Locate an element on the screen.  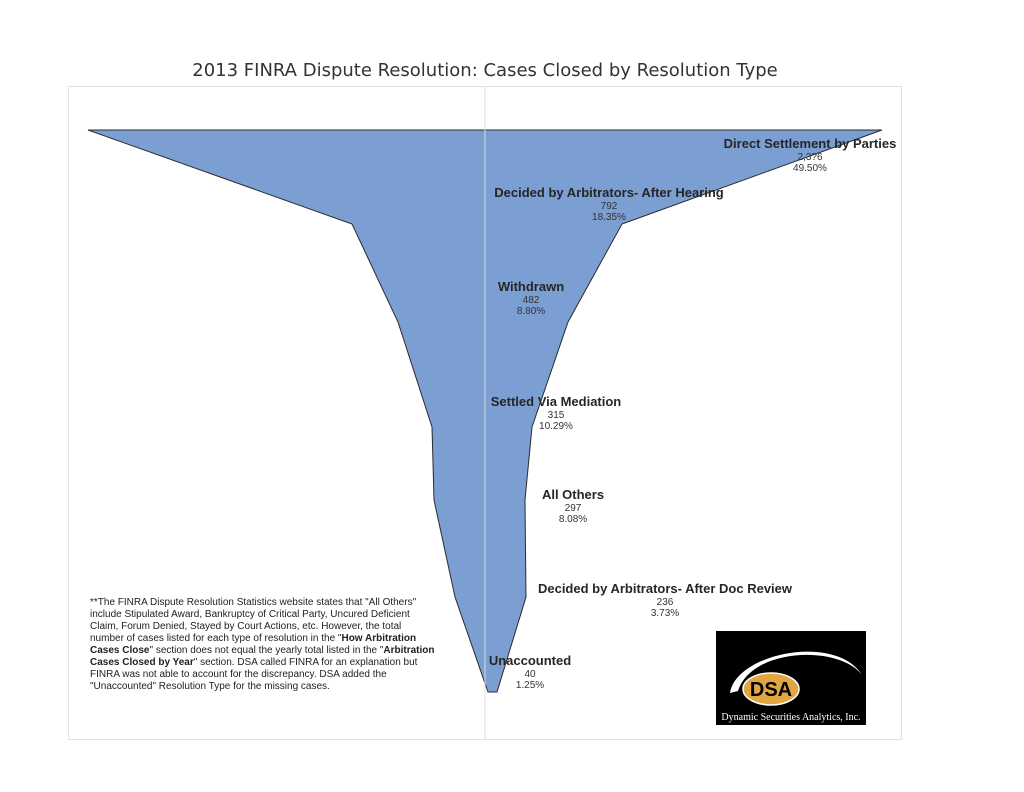
stage-count: 297 is located at coordinates (573, 508).